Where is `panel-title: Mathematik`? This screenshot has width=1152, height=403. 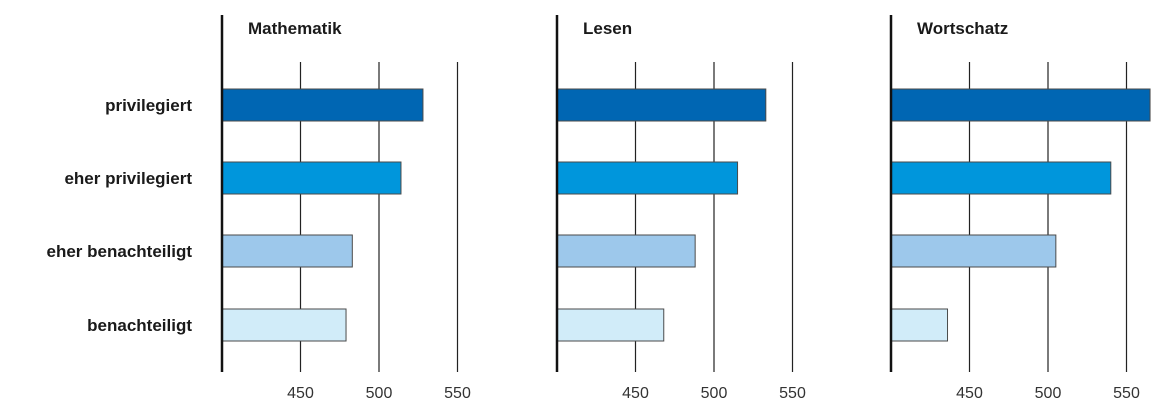 panel-title: Mathematik is located at coordinates (295, 28).